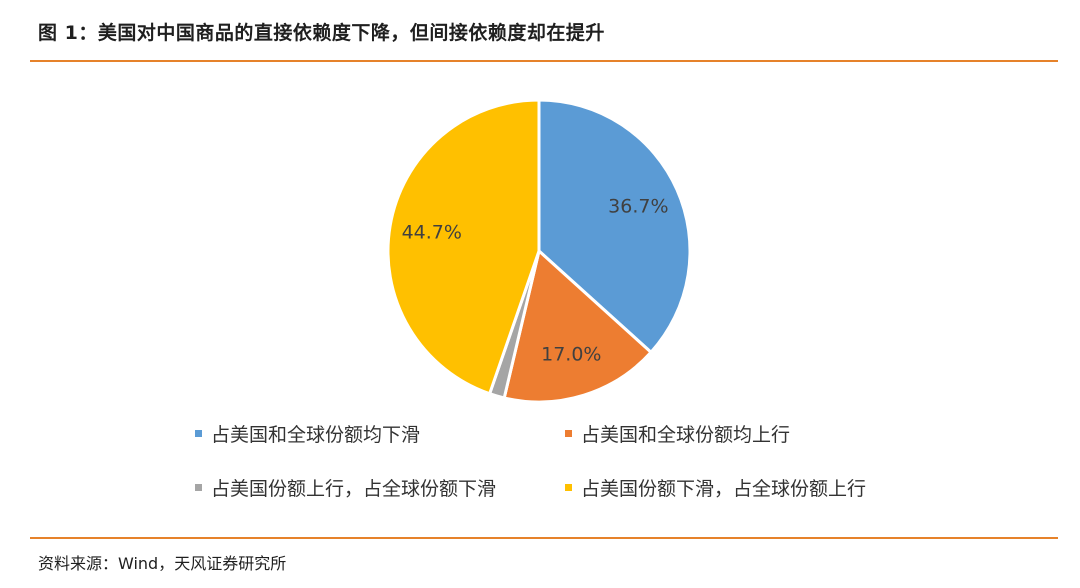 Image resolution: width=1080 pixels, height=588 pixels. Describe the element at coordinates (571, 354) in the screenshot. I see `data-label-1: 17.0%` at that location.